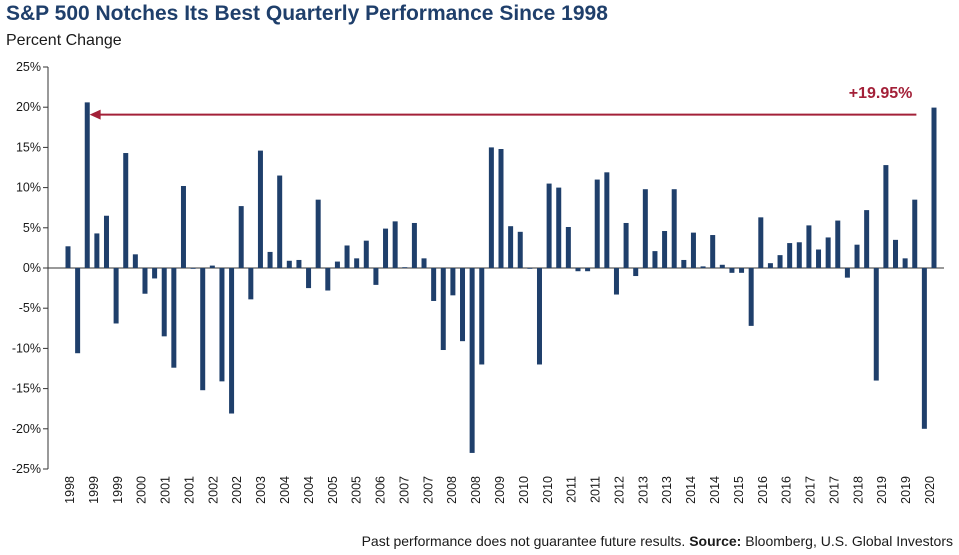 The height and width of the screenshot is (555, 959). What do you see at coordinates (309, 490) in the screenshot?
I see `x-tick-label: 2004` at bounding box center [309, 490].